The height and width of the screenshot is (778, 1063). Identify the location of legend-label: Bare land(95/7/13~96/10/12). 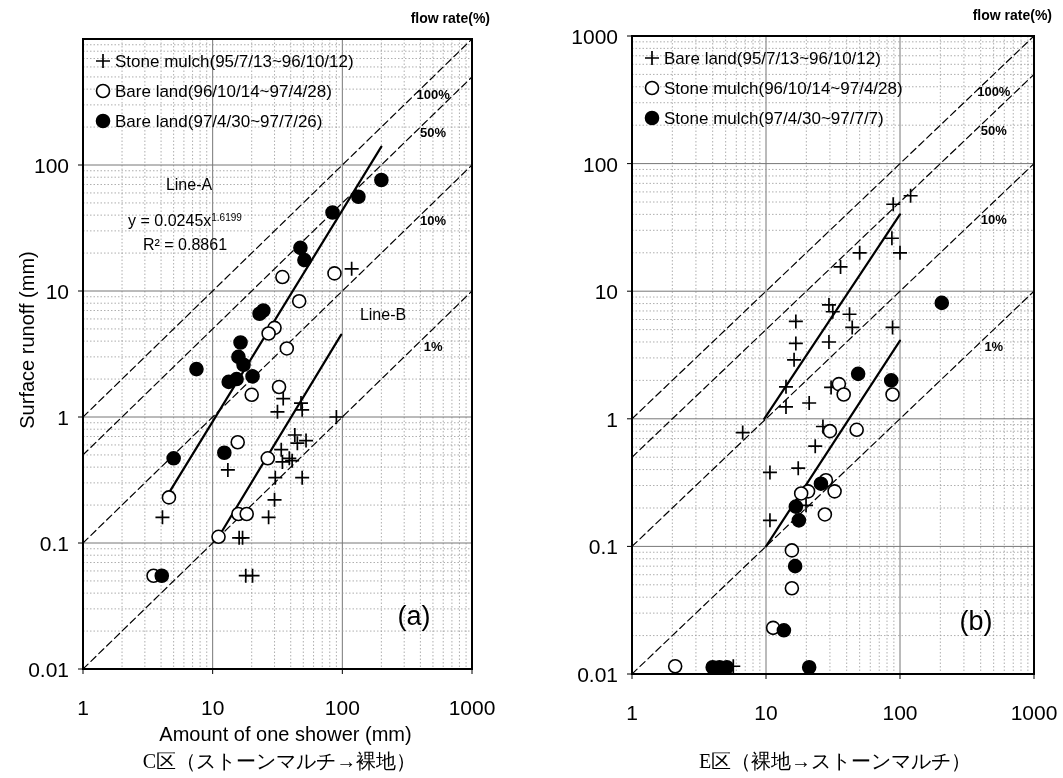
(772, 58).